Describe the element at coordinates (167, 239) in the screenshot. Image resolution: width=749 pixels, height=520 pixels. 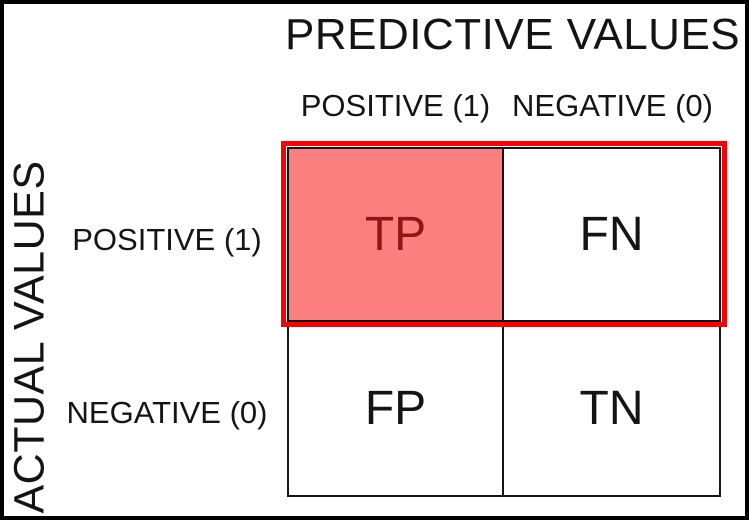
I see `row-header-positive: POSITIVE (1)` at that location.